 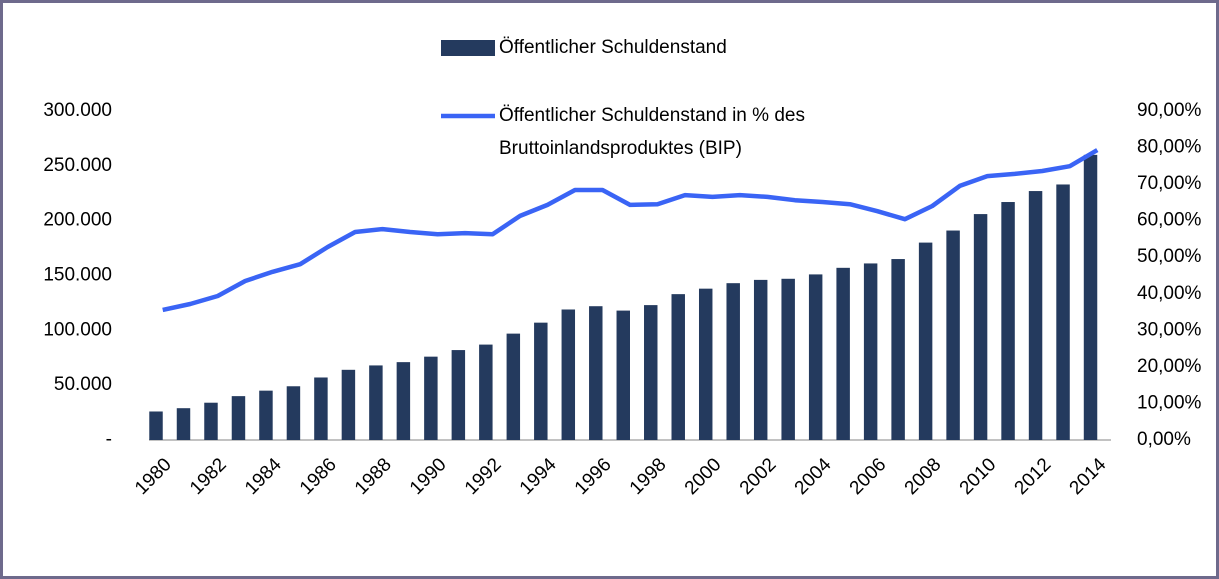 What do you see at coordinates (1169, 183) in the screenshot?
I see `y2-tick-label: 70,00%` at bounding box center [1169, 183].